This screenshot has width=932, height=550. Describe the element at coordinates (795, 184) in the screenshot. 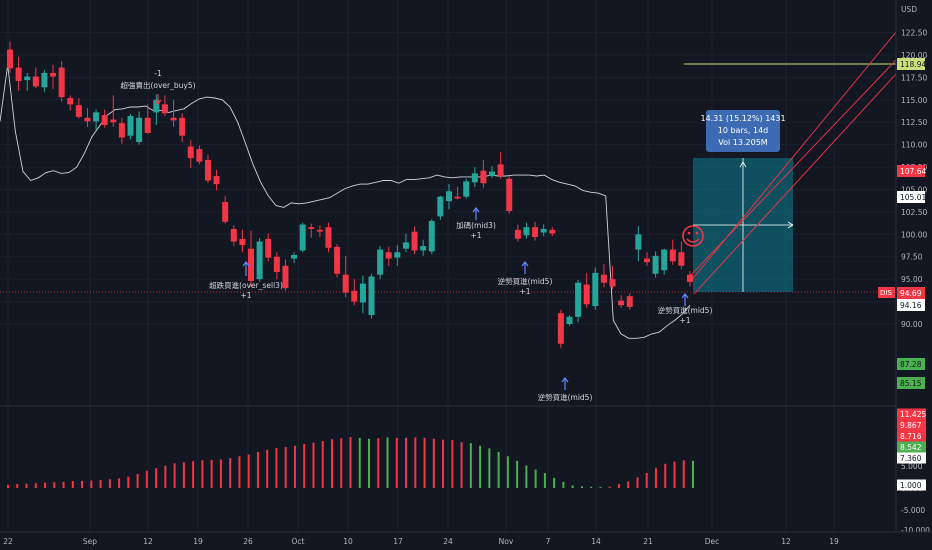

I see `channel-line-lower` at that location.